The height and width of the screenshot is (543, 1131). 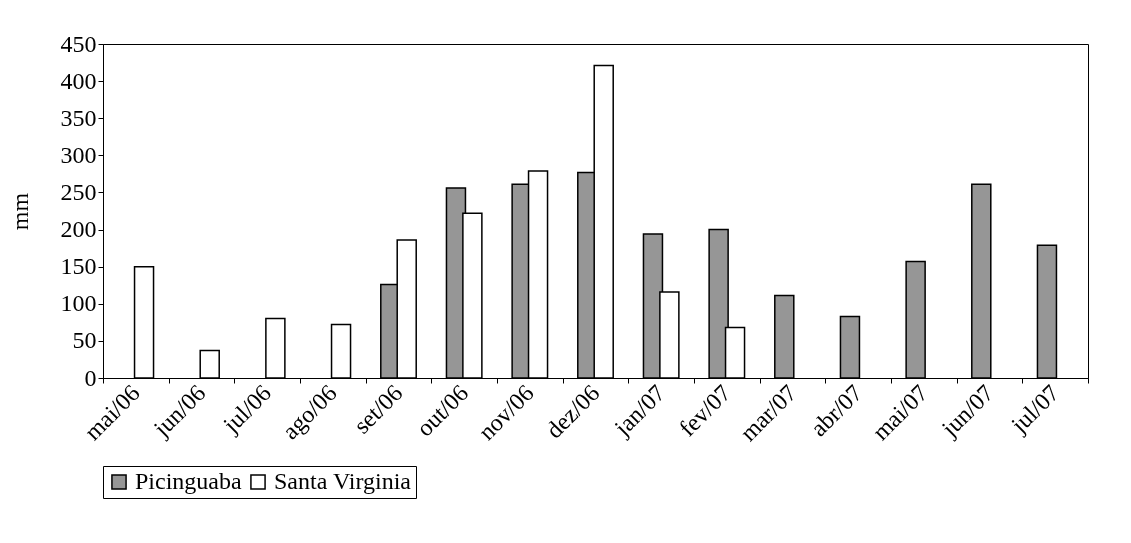 What do you see at coordinates (84, 340) in the screenshot?
I see `y-tick-label: 50` at bounding box center [84, 340].